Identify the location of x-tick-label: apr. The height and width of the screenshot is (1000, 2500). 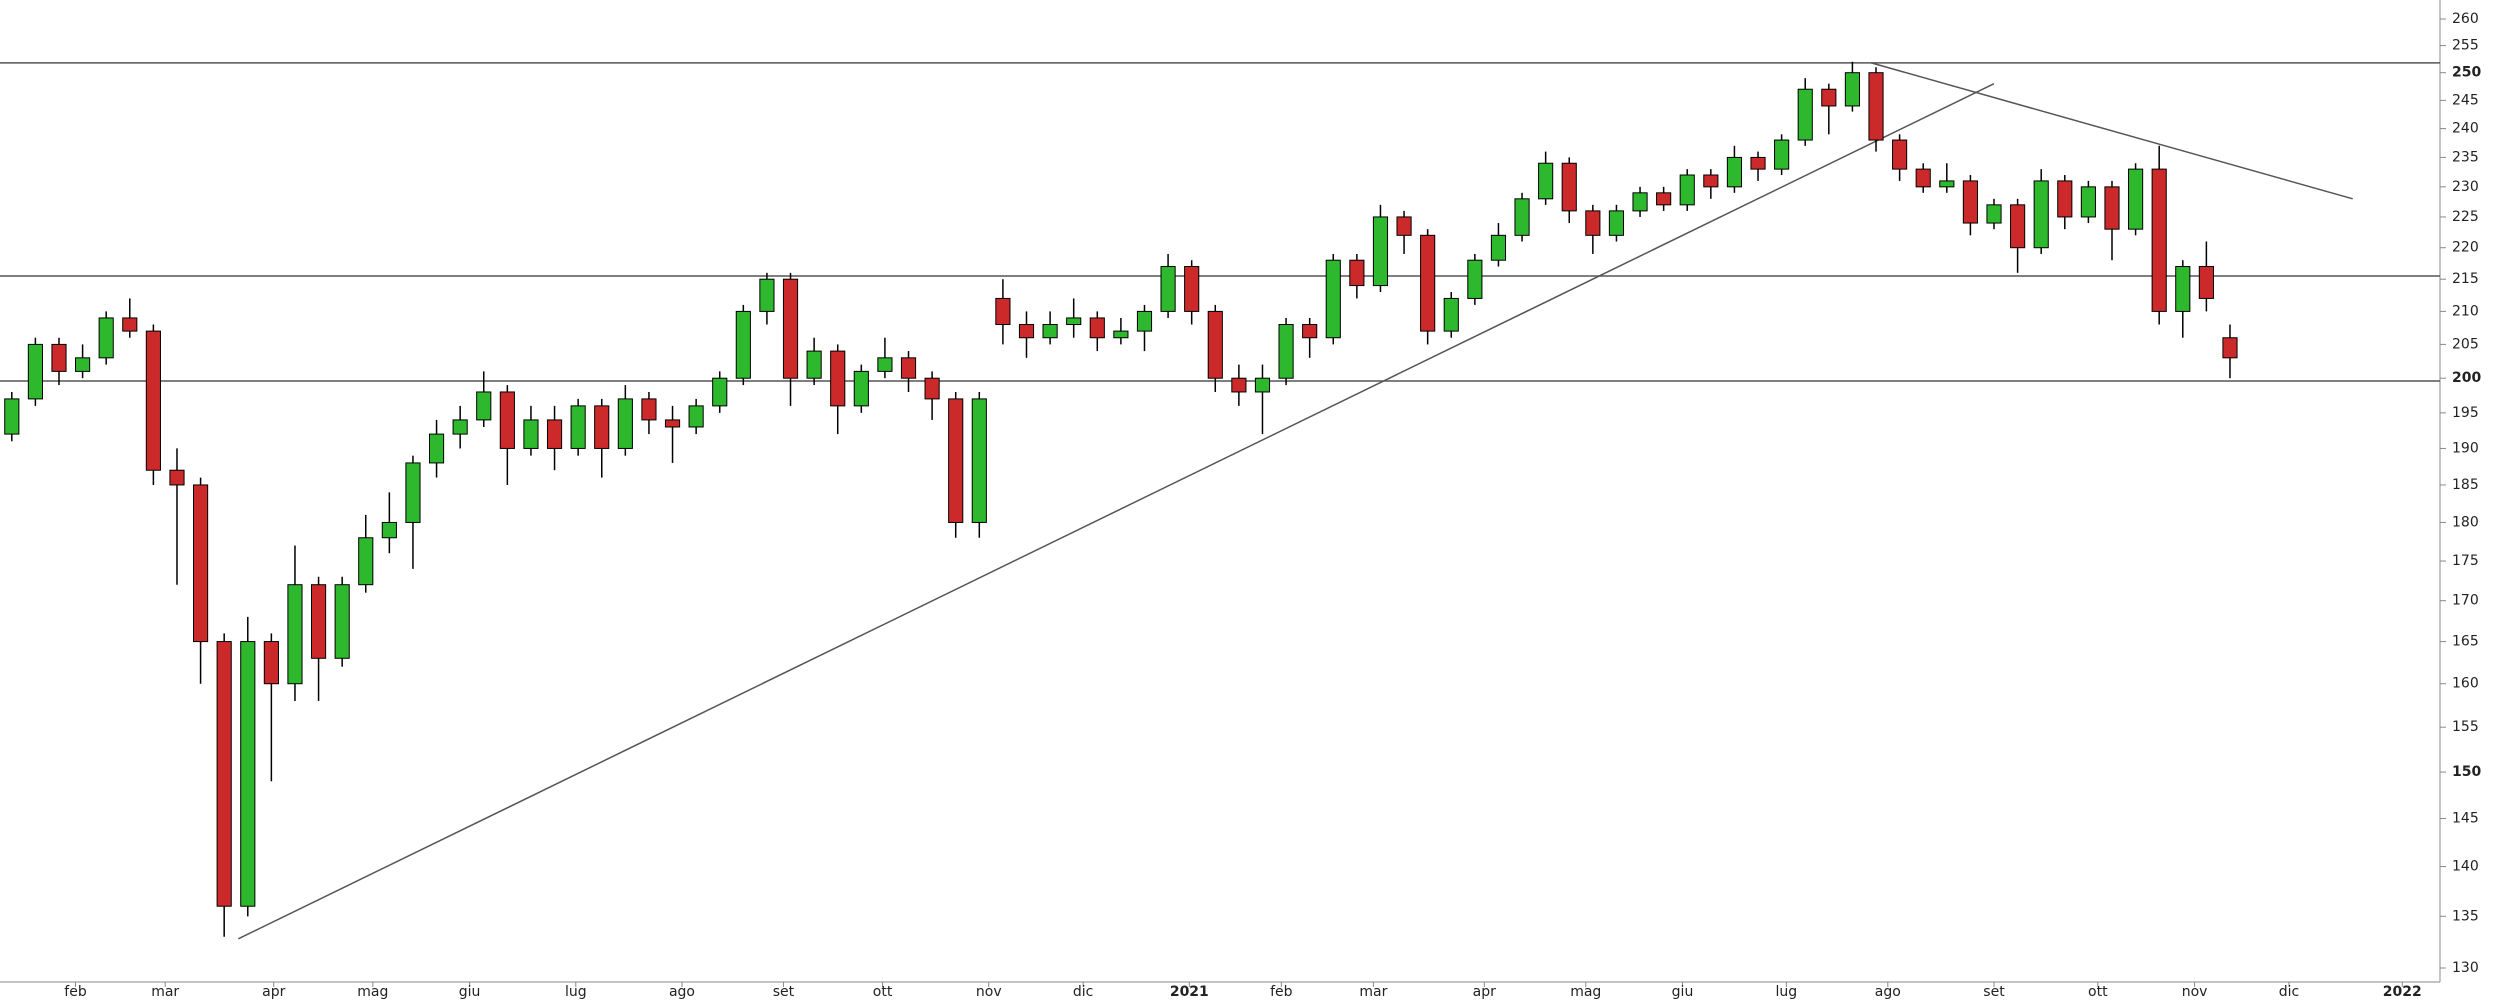
(273, 992).